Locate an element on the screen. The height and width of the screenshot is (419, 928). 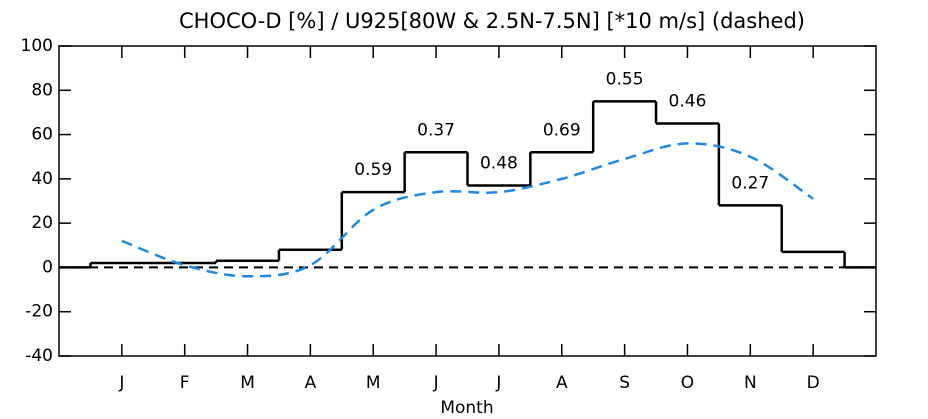
y-tick-label: 100 is located at coordinates (37, 46).